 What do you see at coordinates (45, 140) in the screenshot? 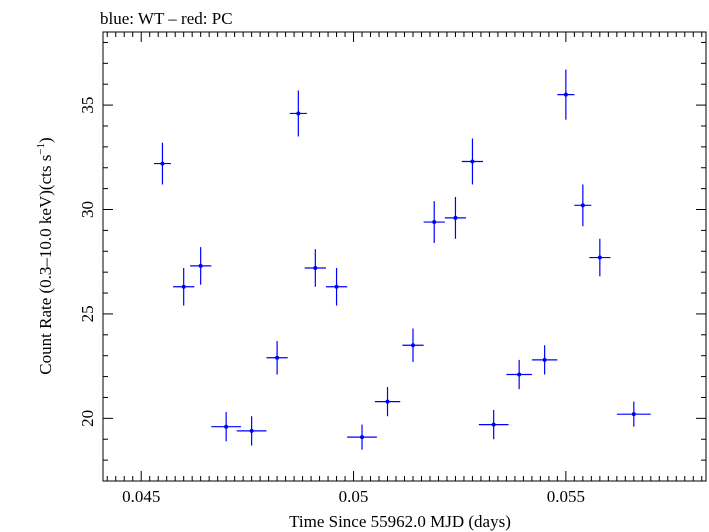
I see `y-axis-label-end: )` at bounding box center [45, 140].